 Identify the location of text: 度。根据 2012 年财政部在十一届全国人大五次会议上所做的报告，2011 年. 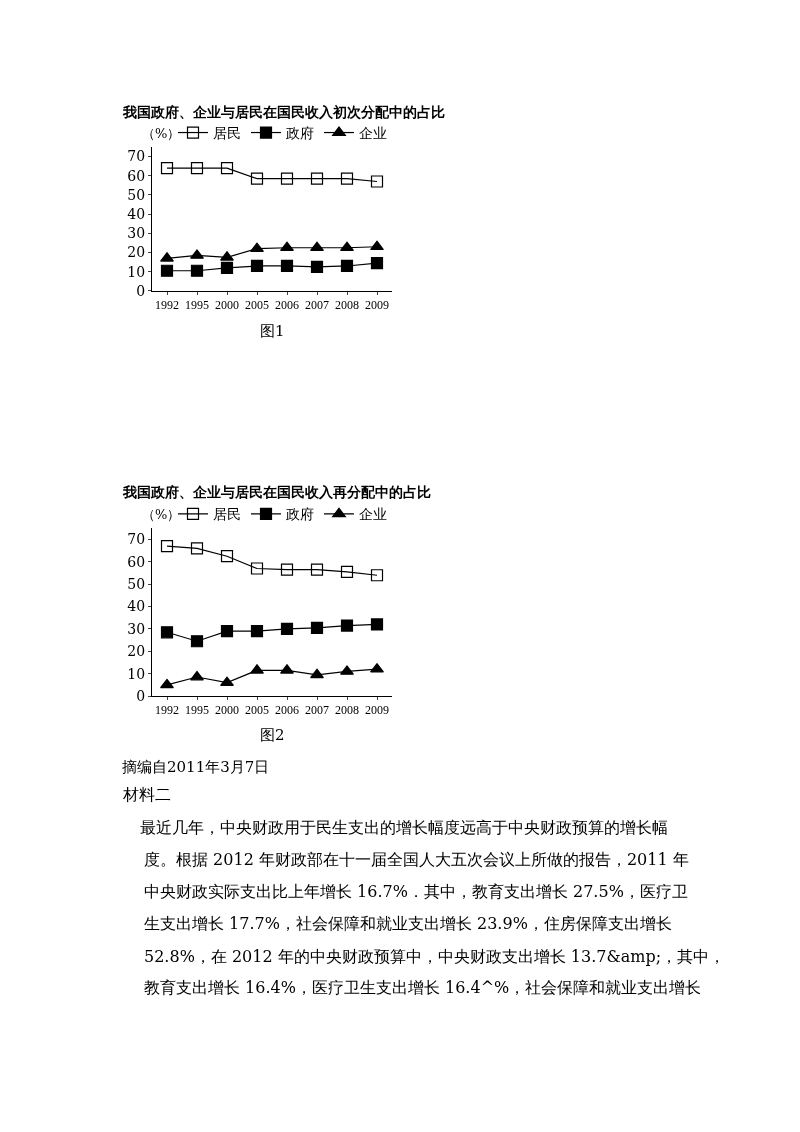
(416, 859).